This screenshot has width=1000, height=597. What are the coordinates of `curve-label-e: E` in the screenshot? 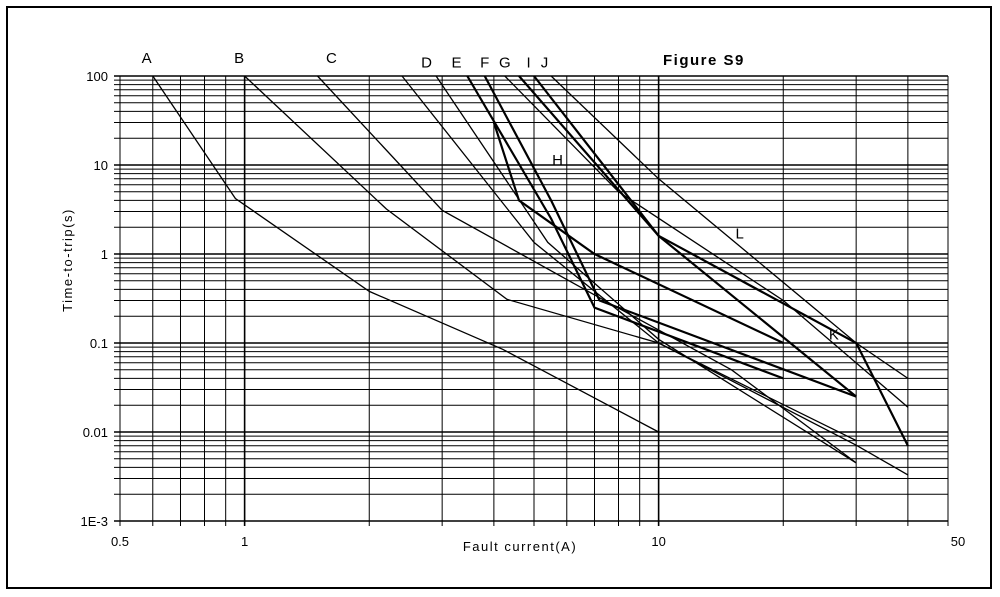 It's located at (457, 62).